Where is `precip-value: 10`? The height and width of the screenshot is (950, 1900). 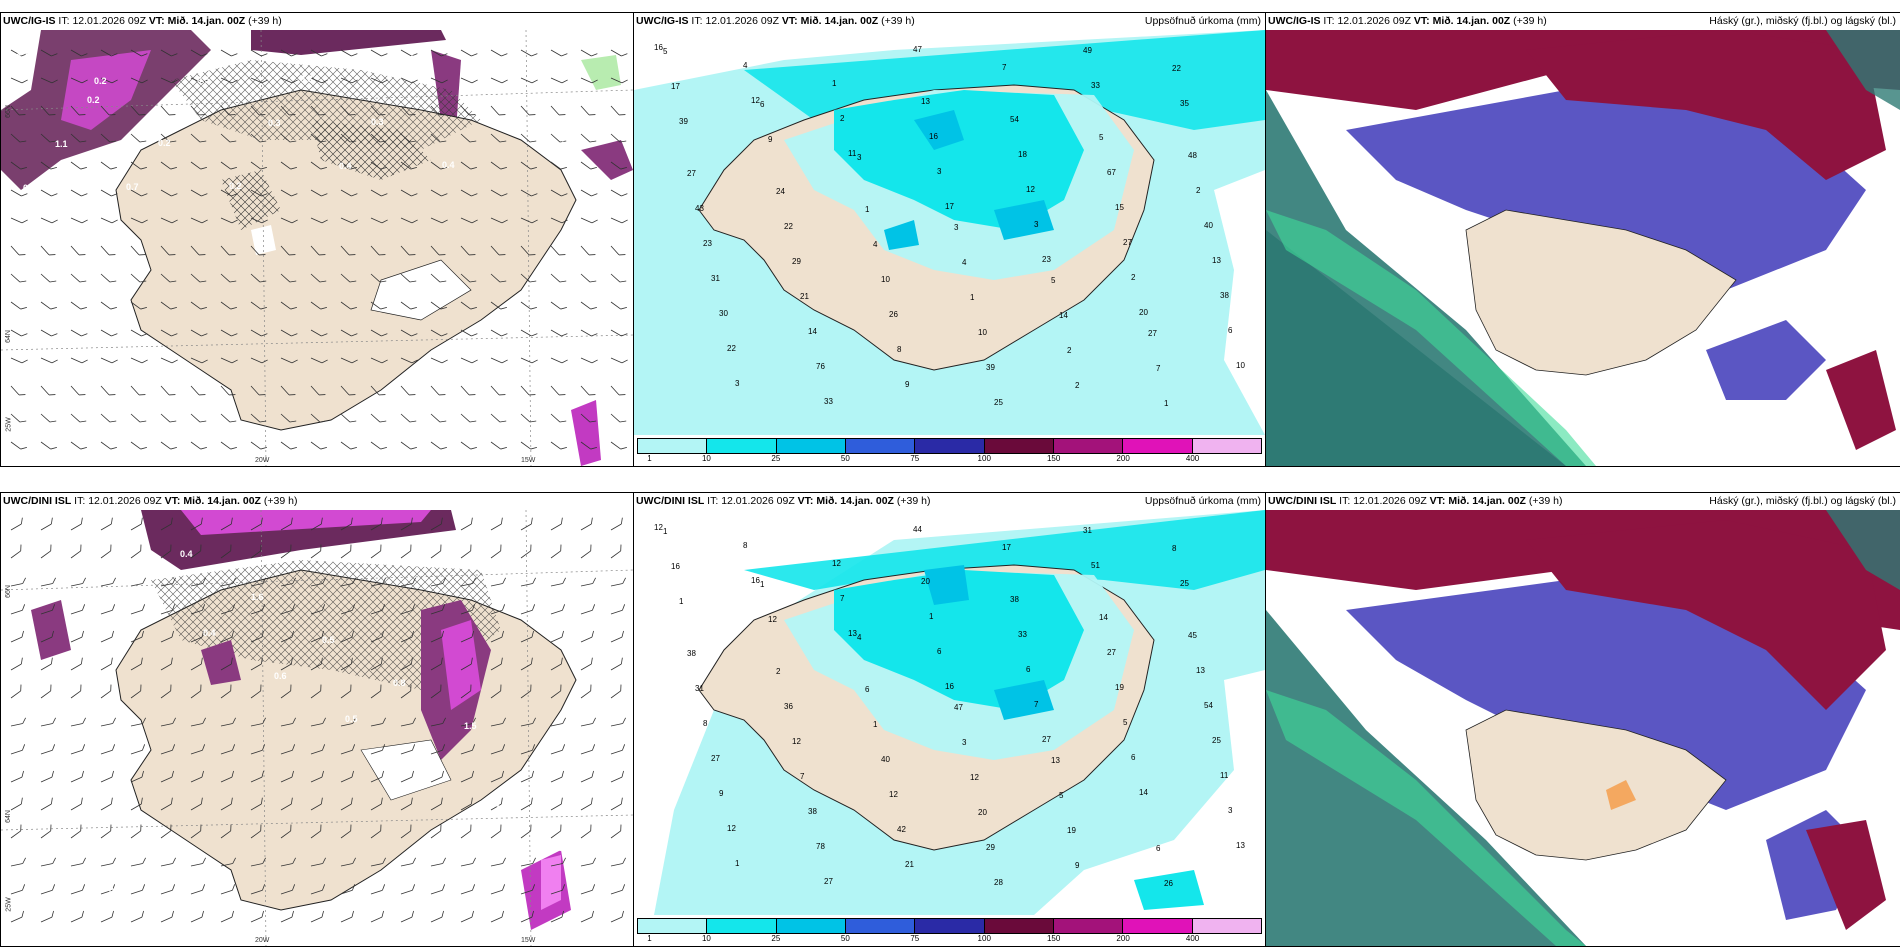 precip-value: 10 is located at coordinates (1240, 365).